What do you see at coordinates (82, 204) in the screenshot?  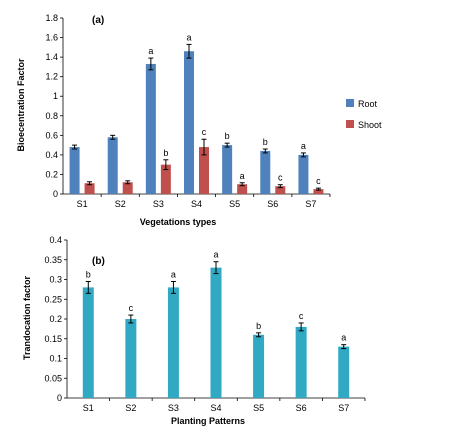 I see `panel-a-x-tick-label: S1` at bounding box center [82, 204].